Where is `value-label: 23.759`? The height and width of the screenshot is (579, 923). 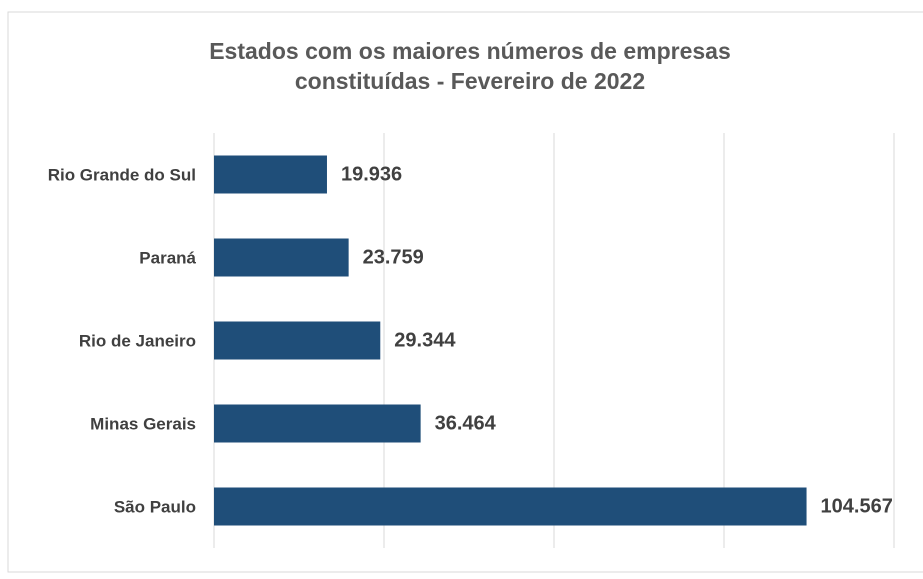 value-label: 23.759 is located at coordinates (393, 257).